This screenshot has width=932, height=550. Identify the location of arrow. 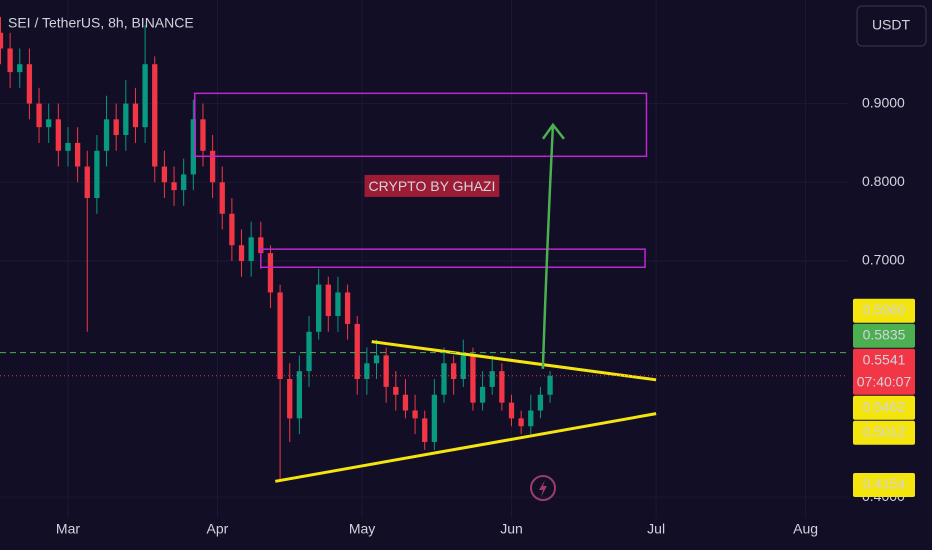
(553, 245).